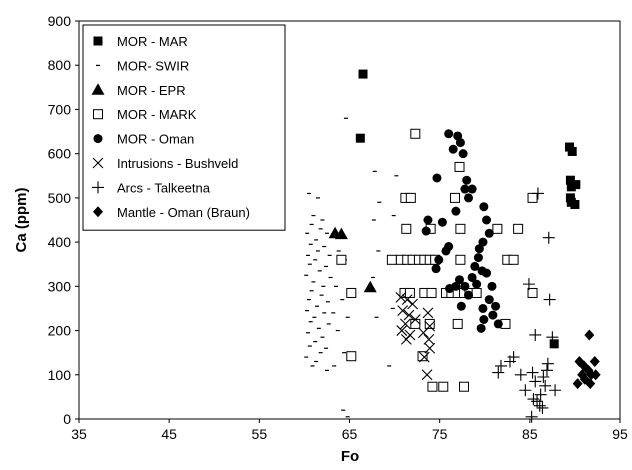 The width and height of the screenshot is (632, 470). Describe the element at coordinates (60, 109) in the screenshot. I see `y-tick-label: 700` at that location.